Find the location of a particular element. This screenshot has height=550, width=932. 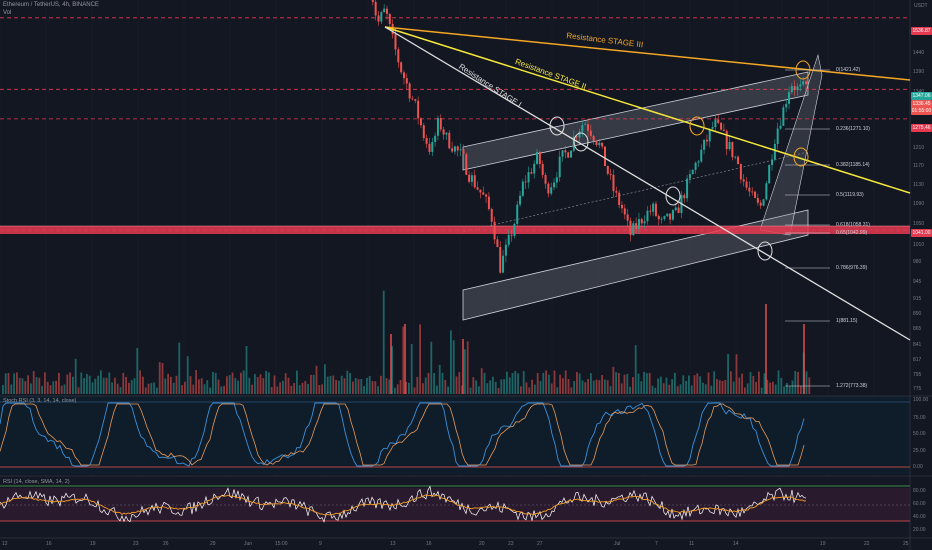

time-tick: 7 is located at coordinates (656, 544).